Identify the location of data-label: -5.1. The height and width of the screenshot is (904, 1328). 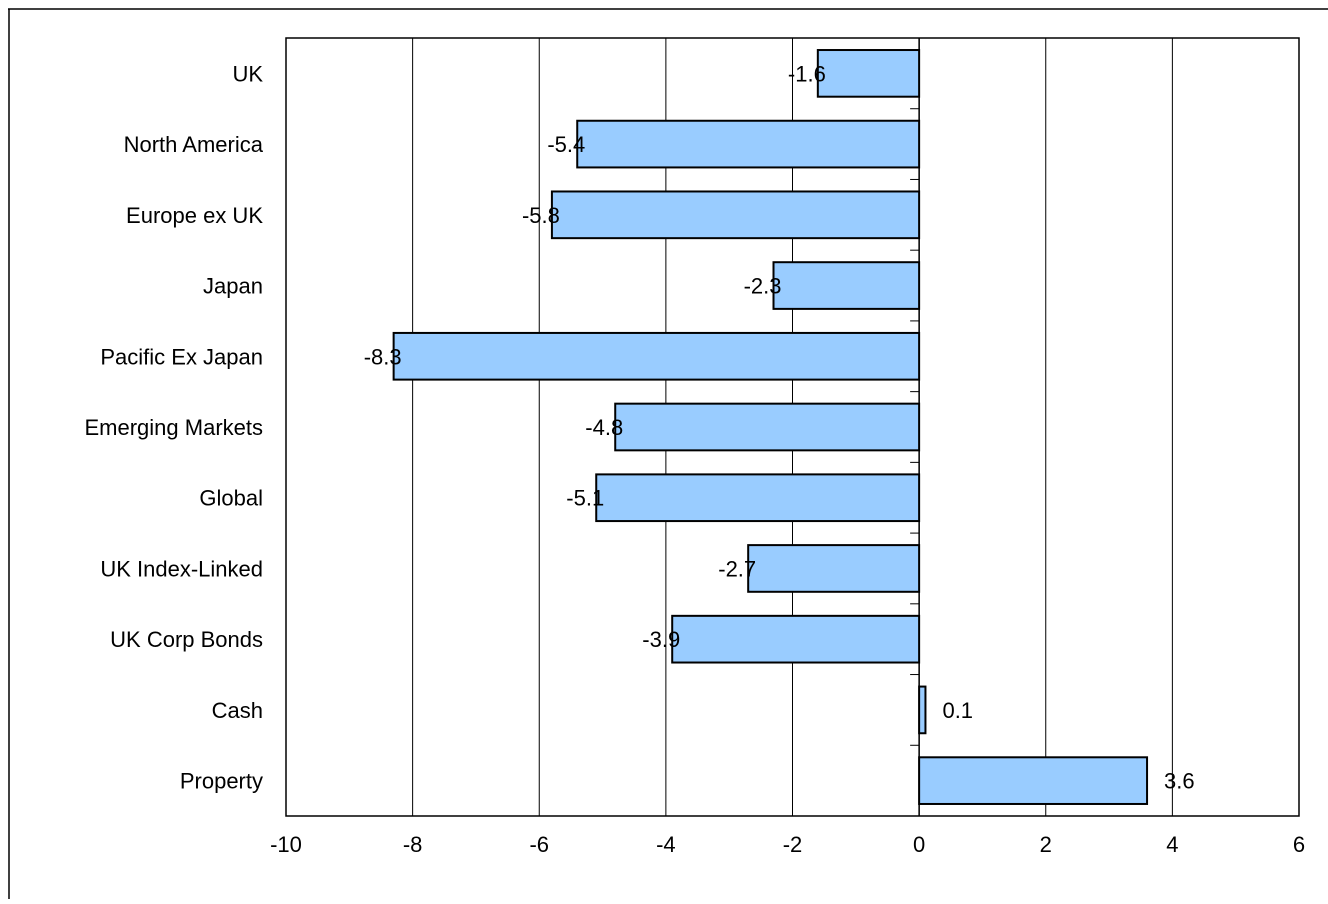
(585, 498).